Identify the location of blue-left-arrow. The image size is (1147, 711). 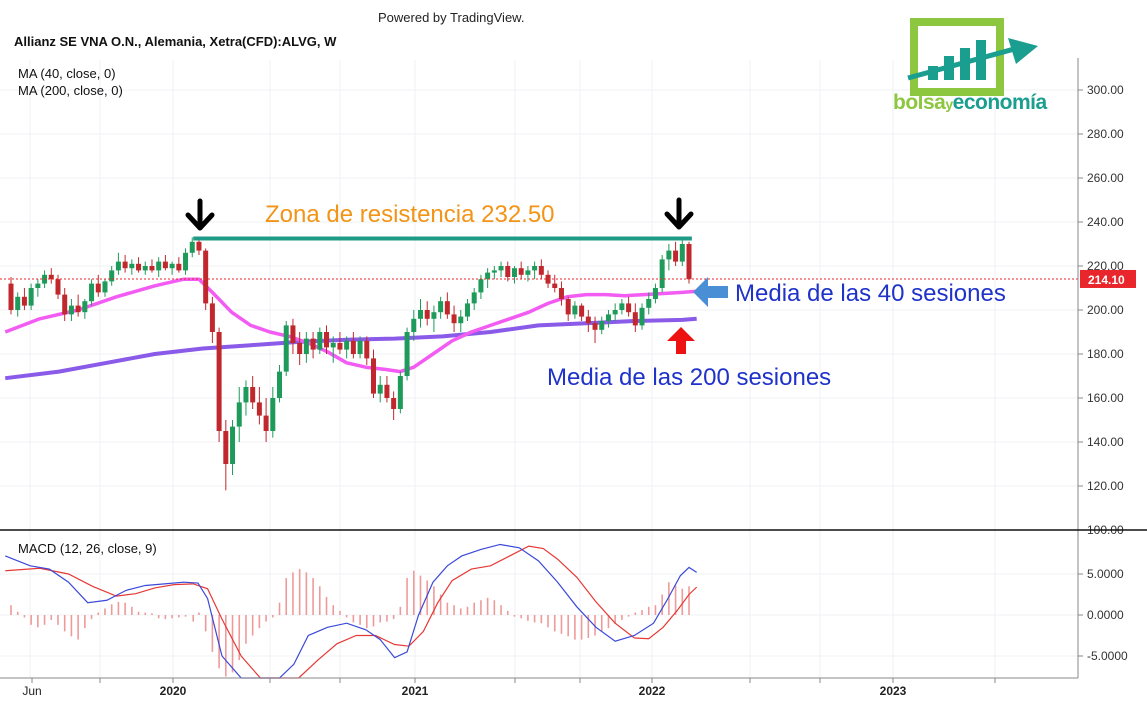
(710, 292).